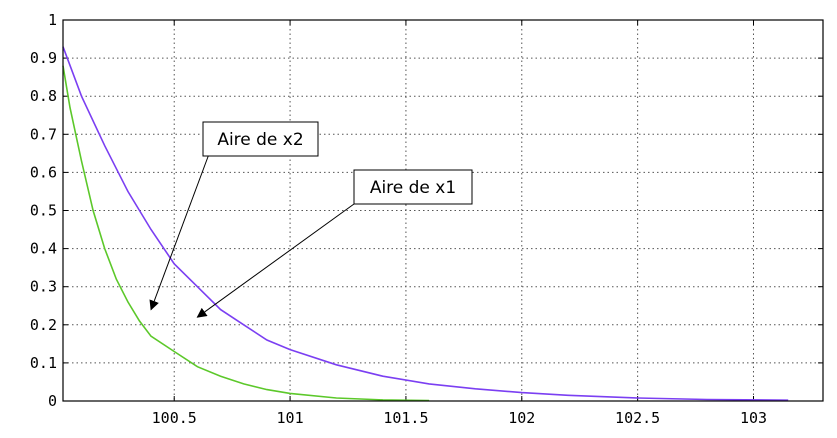  Describe the element at coordinates (290, 418) in the screenshot. I see `x-tick-label: 10¹` at that location.